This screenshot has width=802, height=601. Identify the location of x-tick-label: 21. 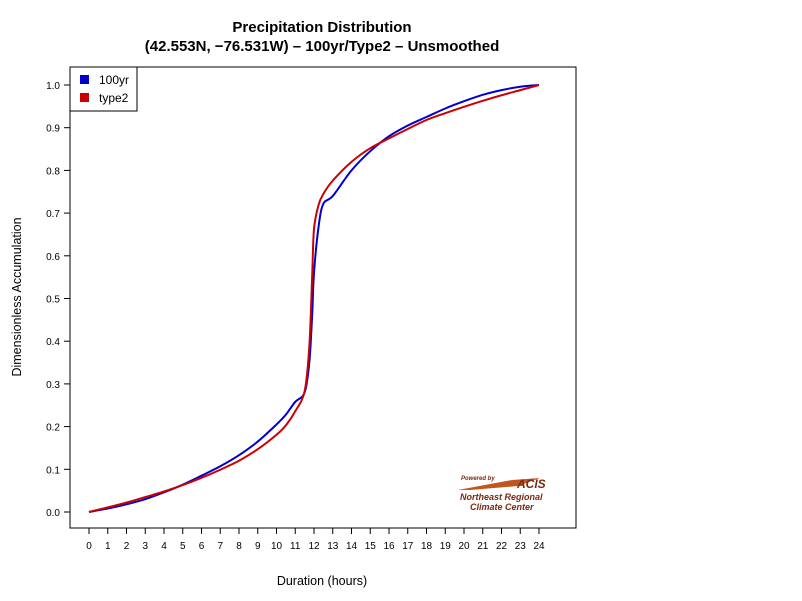
(483, 546).